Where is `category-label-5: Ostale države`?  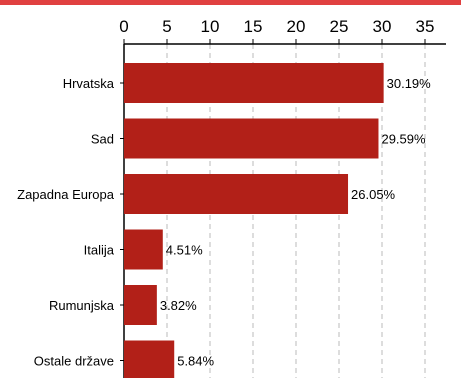 category-label-5: Ostale države is located at coordinates (74, 361).